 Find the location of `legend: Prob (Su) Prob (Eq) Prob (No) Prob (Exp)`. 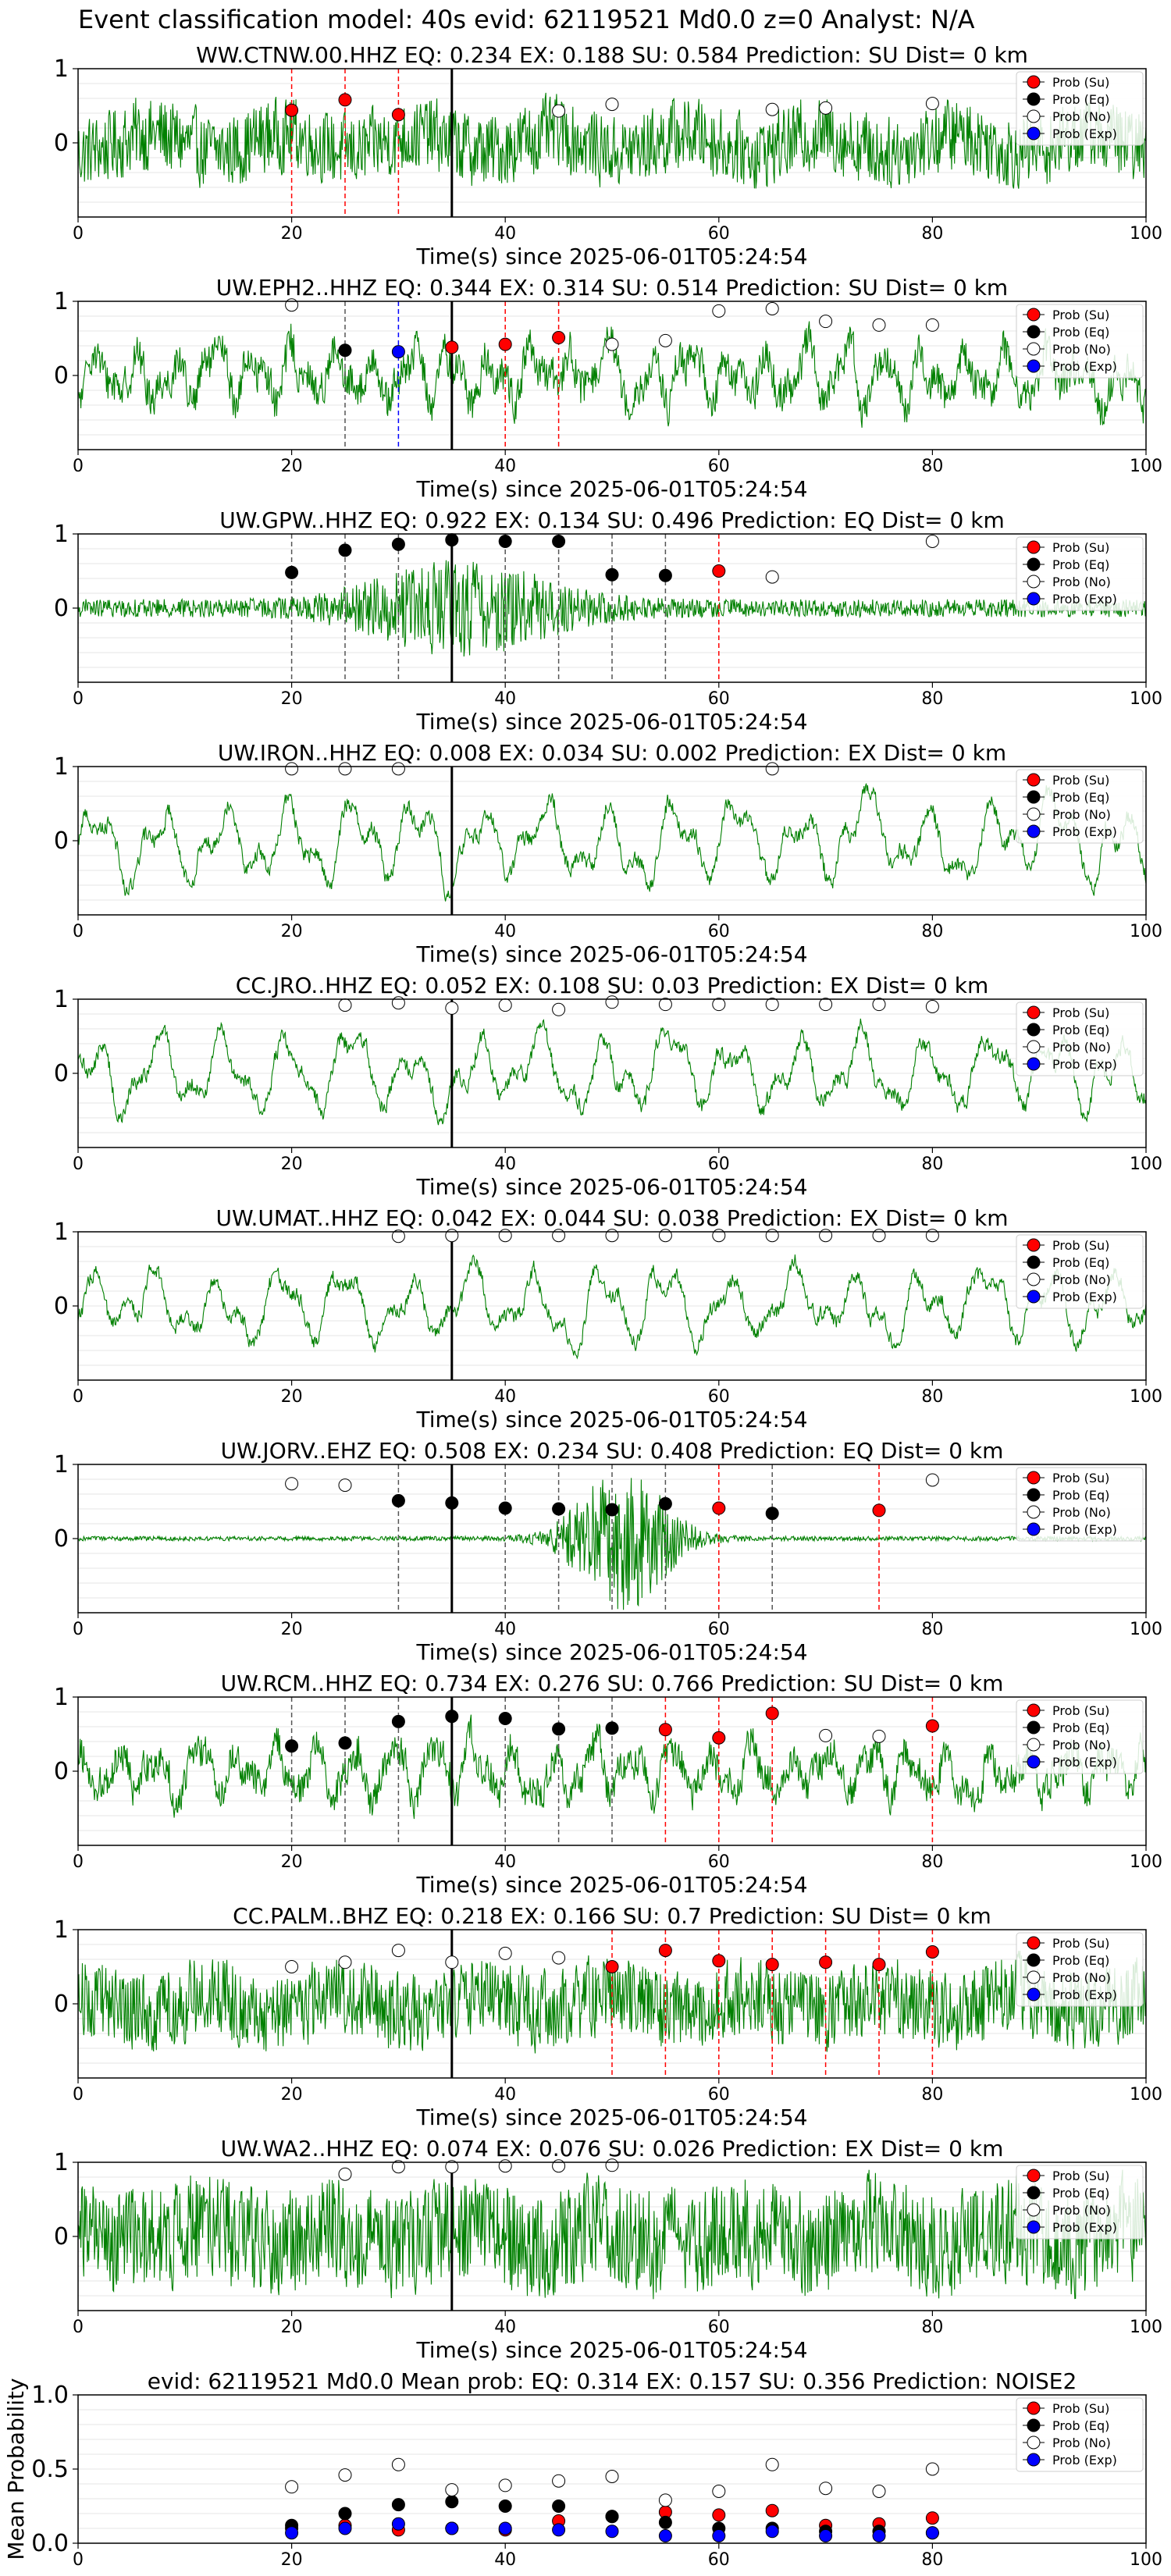

legend: Prob (Su) Prob (Eq) Prob (No) Prob (Exp) is located at coordinates (1080, 1737).